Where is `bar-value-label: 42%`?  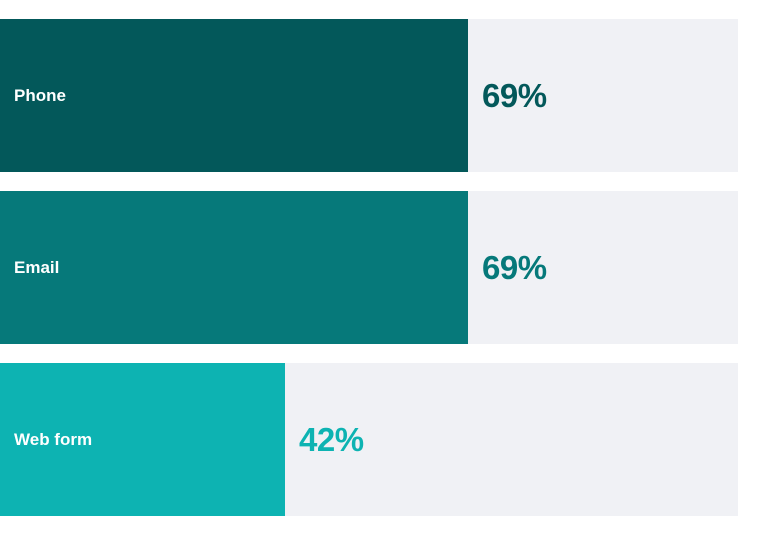
bar-value-label: 42% is located at coordinates (331, 439).